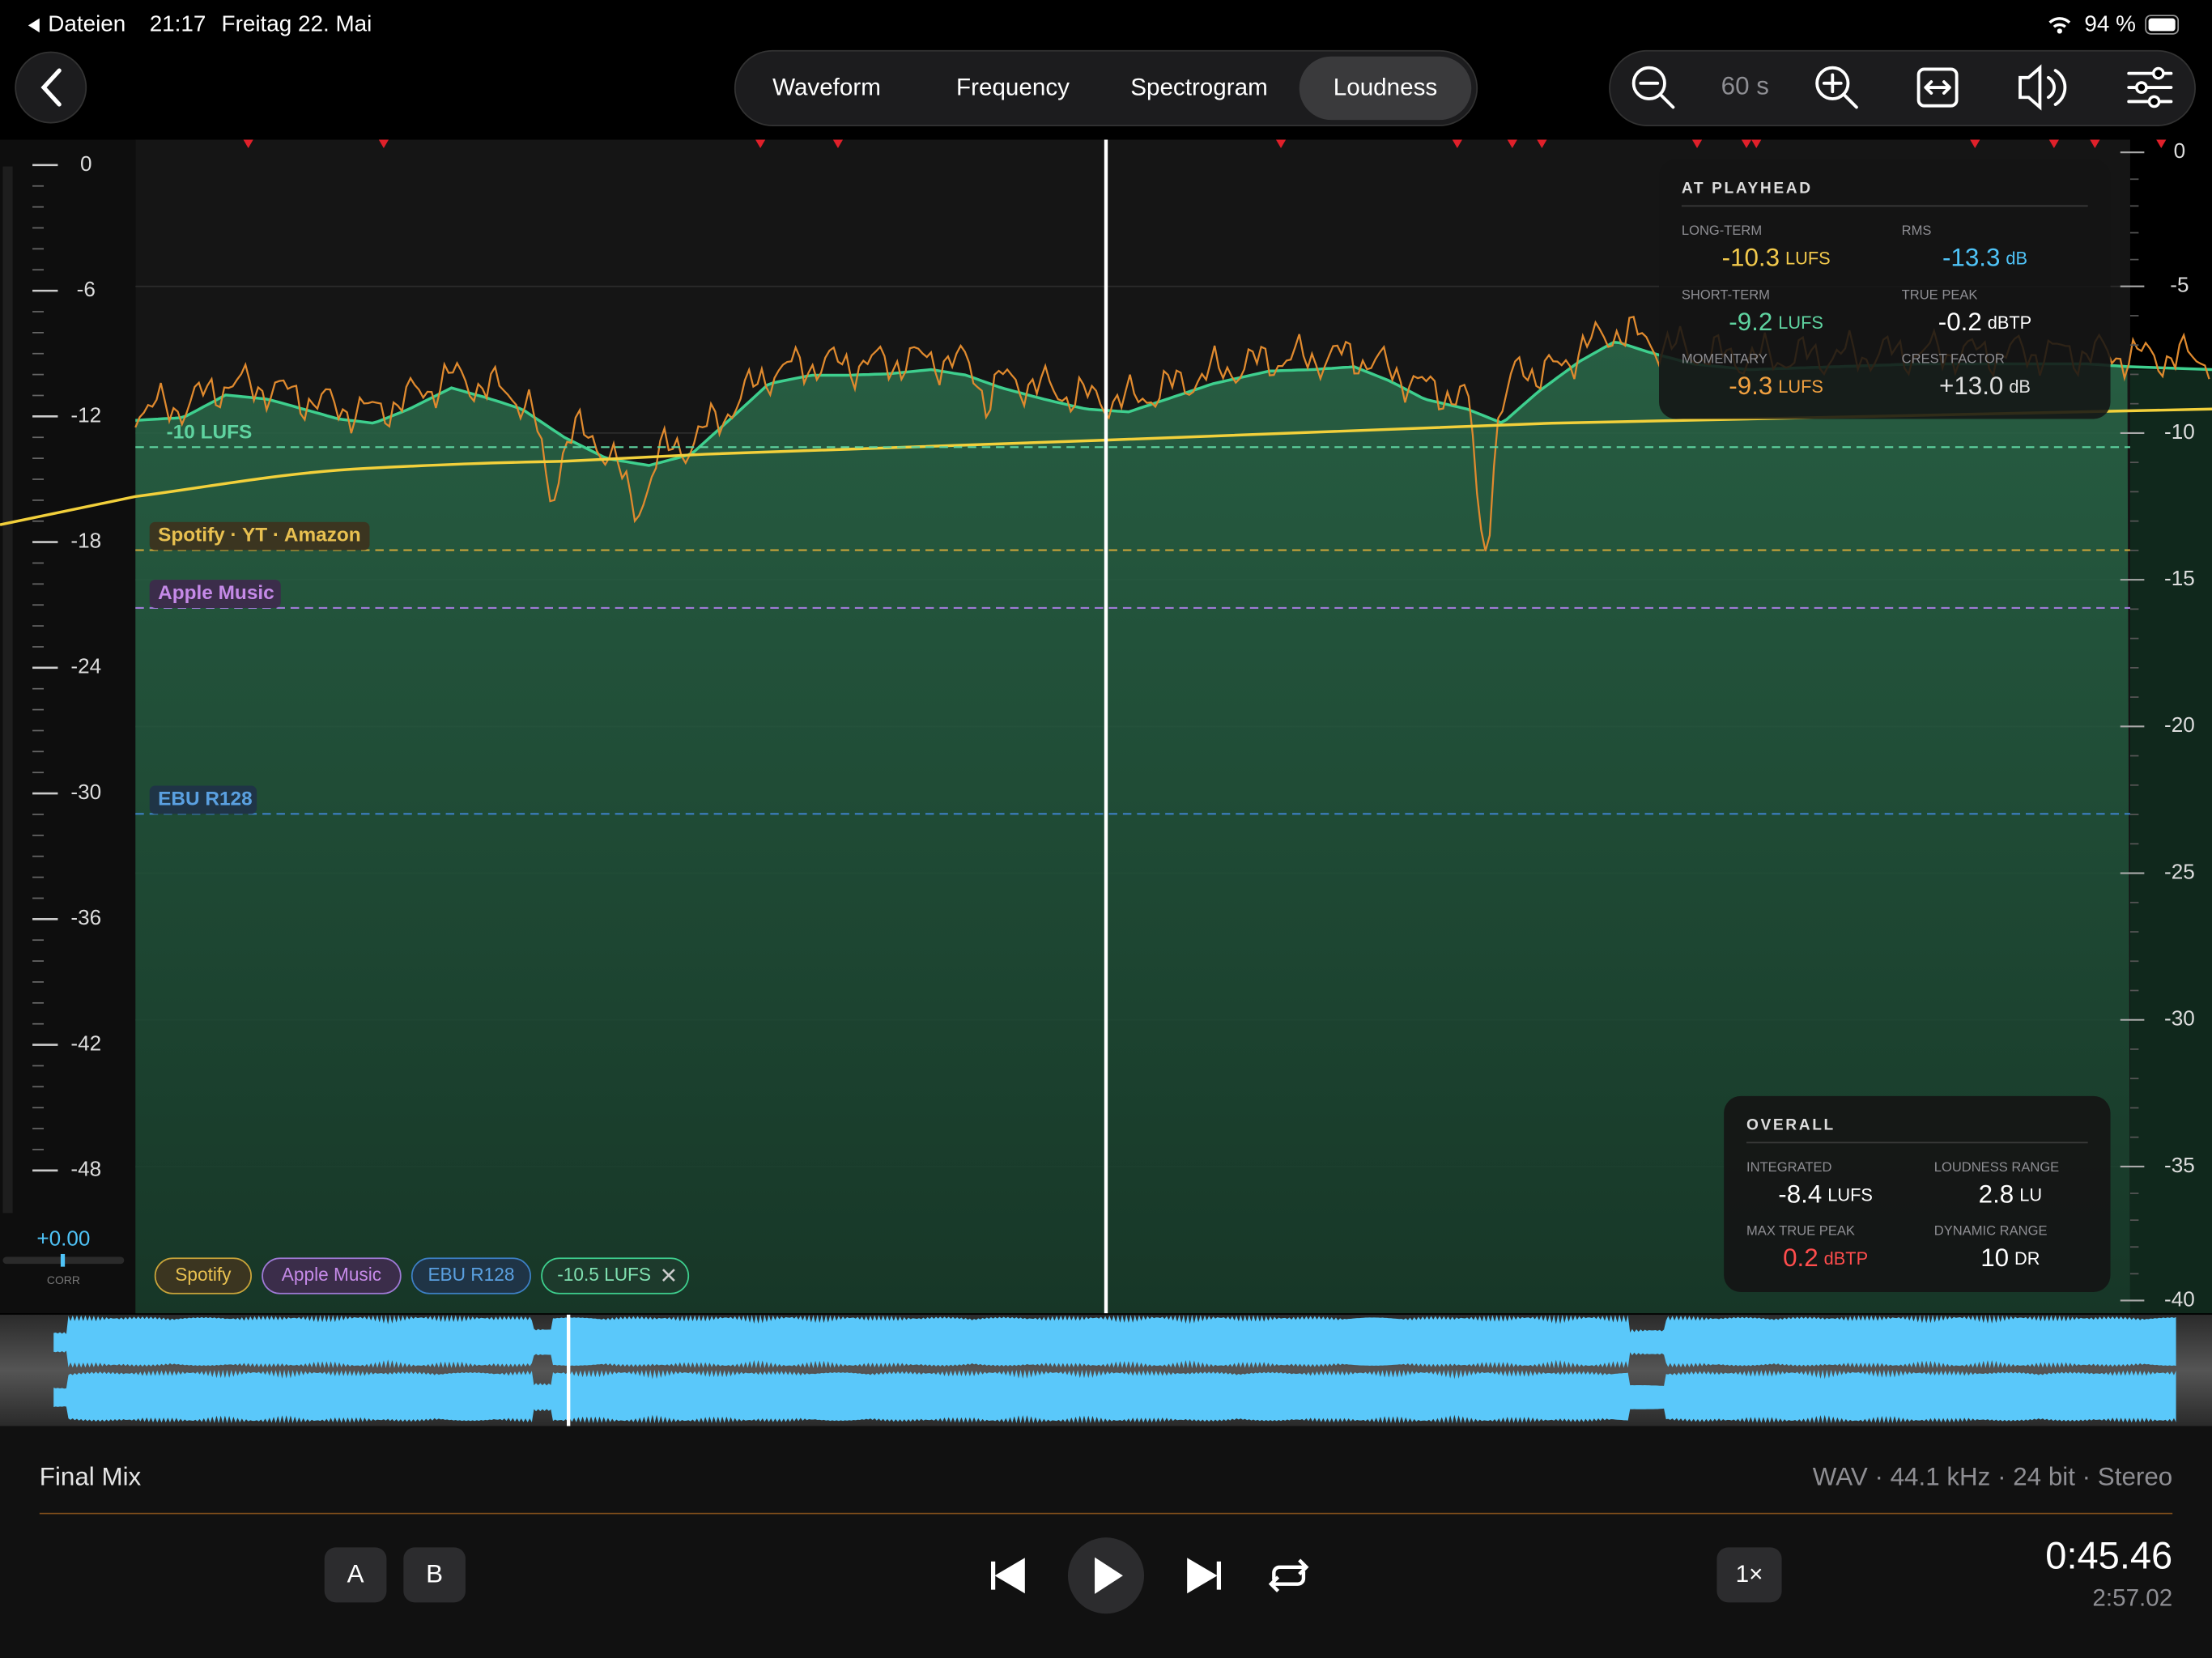 The image size is (2212, 1658). Describe the element at coordinates (86, 666) in the screenshot. I see `scale-label: -24` at that location.